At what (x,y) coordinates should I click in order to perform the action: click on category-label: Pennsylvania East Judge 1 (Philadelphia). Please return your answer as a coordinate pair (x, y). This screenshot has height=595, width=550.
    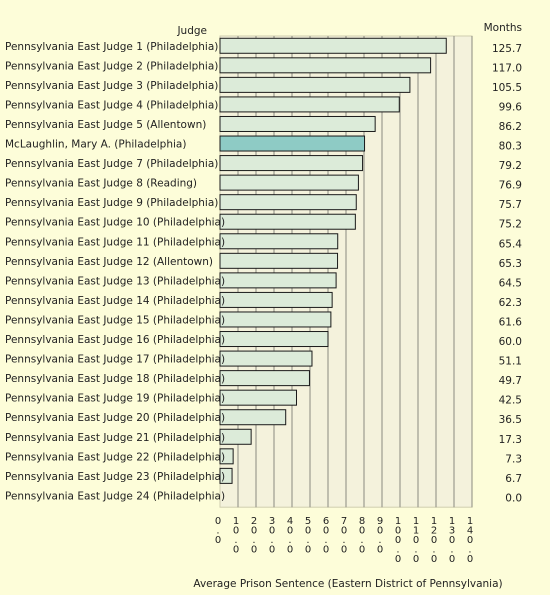
    Looking at the image, I should click on (111, 47).